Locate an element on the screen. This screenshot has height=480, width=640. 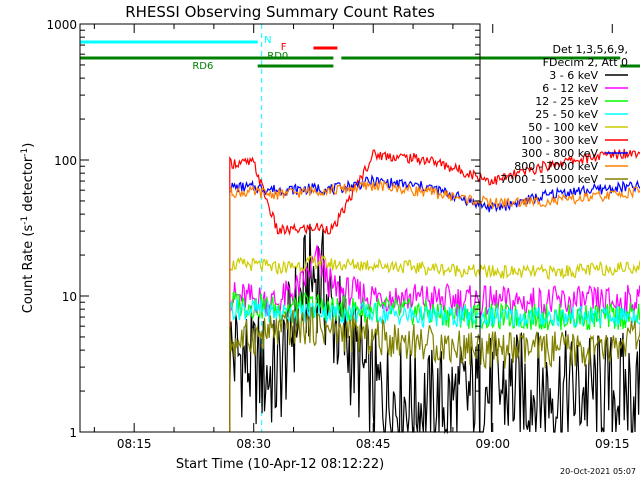
legend-entry-label: 800 - 7000 keV is located at coordinates (556, 166).